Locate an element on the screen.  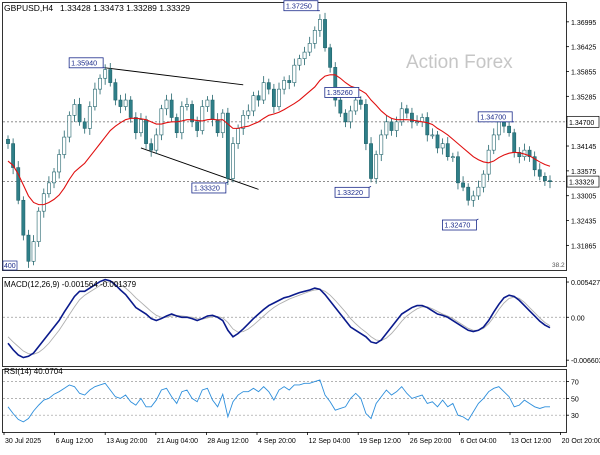
macd-tick-label: 0.005427 is located at coordinates (585, 283).